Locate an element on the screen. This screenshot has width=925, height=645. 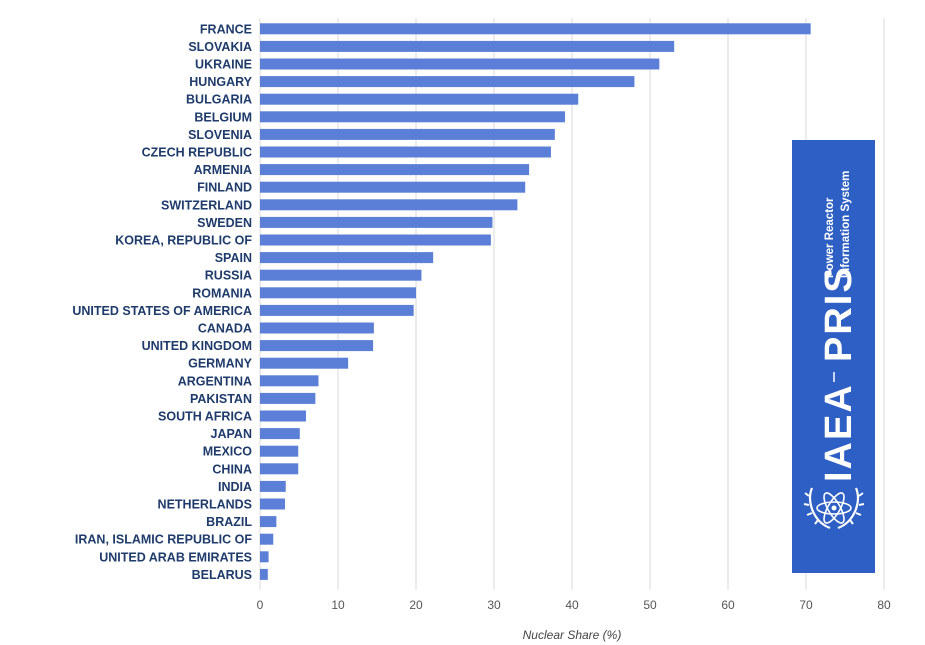
category-label: UNITED KINGDOM is located at coordinates (197, 346).